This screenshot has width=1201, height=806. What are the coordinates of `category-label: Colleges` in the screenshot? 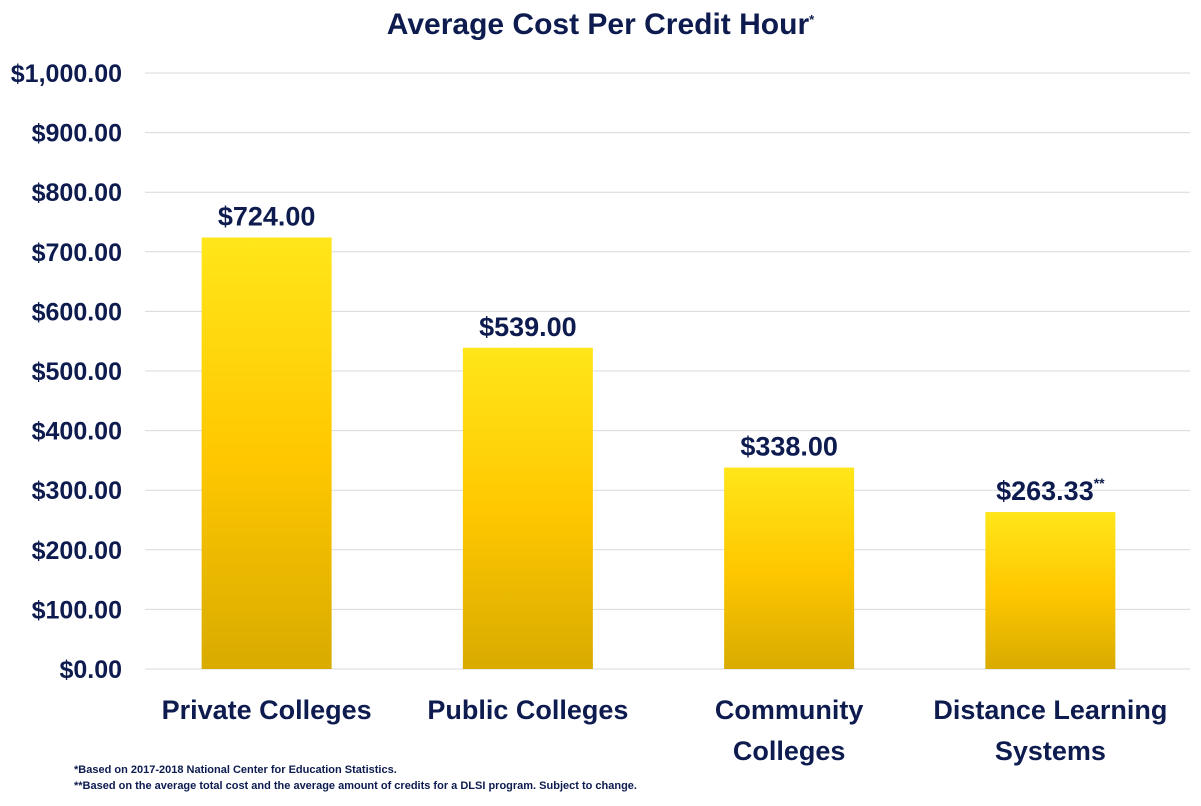 It's located at (789, 751).